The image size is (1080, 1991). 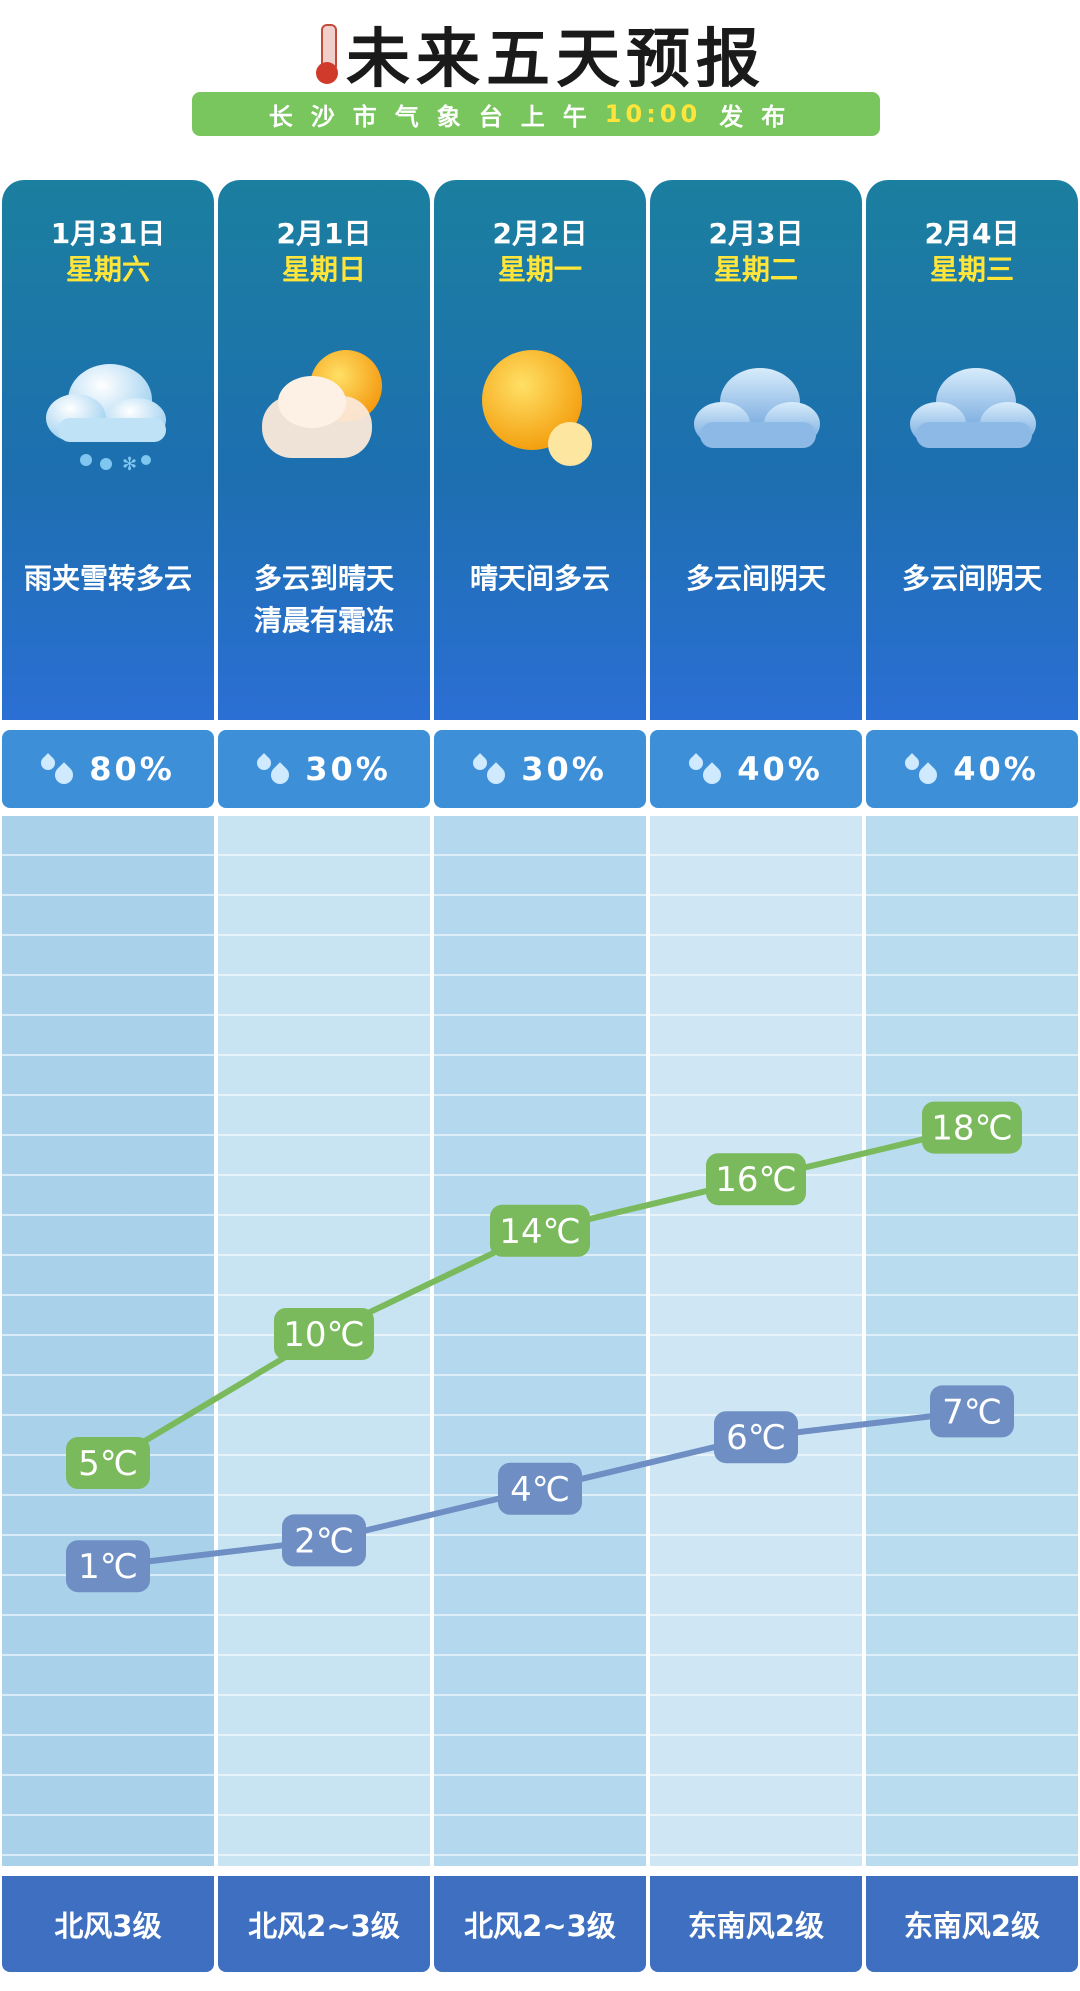 I want to click on header: 未来五天预报 长沙市气象台上午 10:00 发布, so click(x=540, y=85).